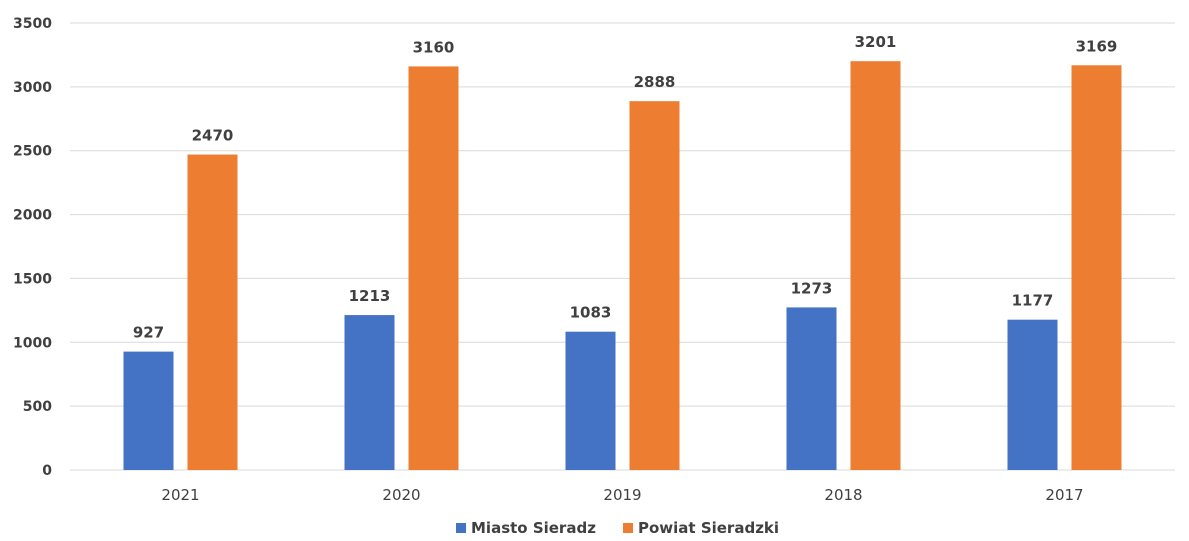  Describe the element at coordinates (591, 313) in the screenshot. I see `data-label: 1083` at that location.